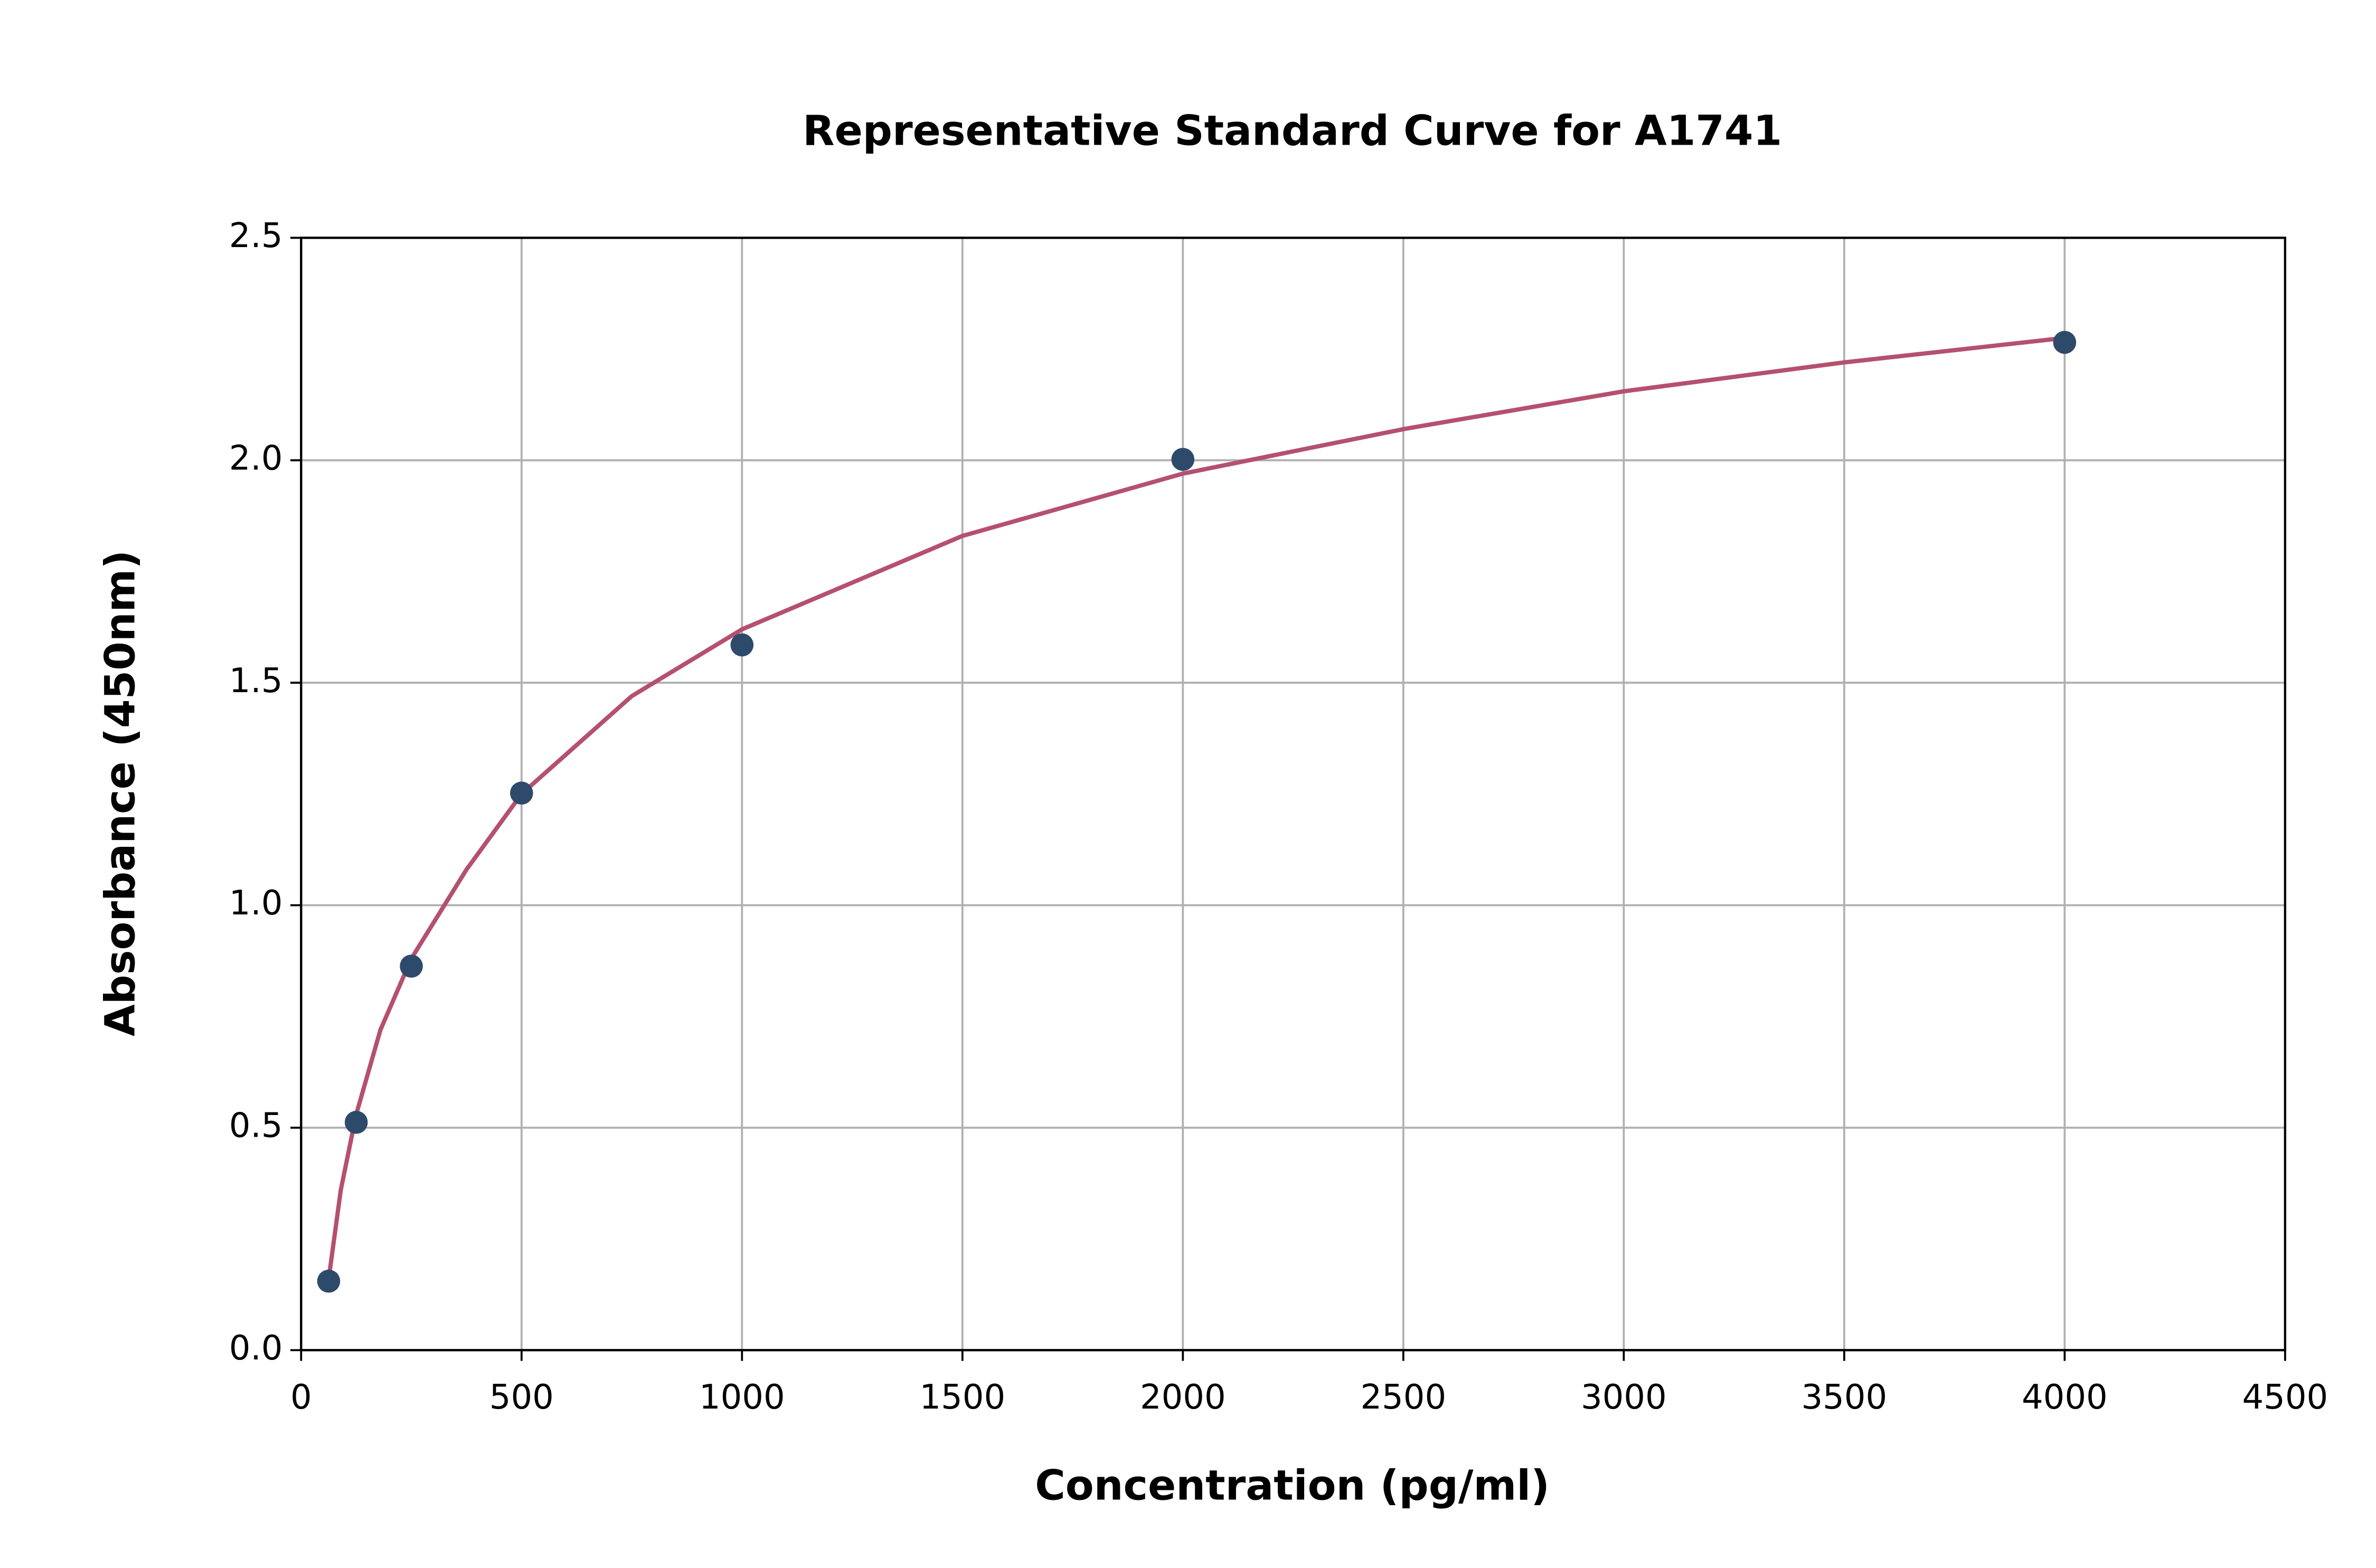 Image resolution: width=2376 pixels, height=1568 pixels. What do you see at coordinates (256, 681) in the screenshot?
I see `y-tick-label: 1.5` at bounding box center [256, 681].